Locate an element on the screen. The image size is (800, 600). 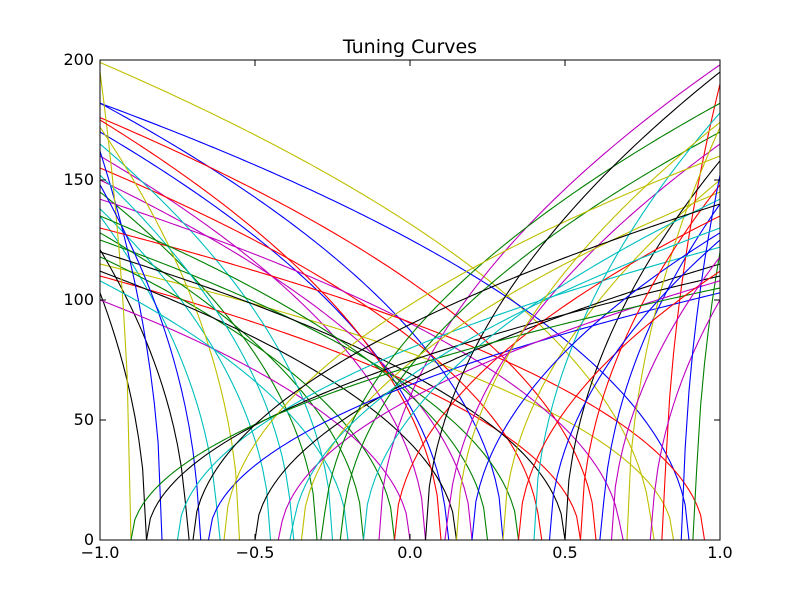
y-tick-label: 100 is located at coordinates (78, 299).